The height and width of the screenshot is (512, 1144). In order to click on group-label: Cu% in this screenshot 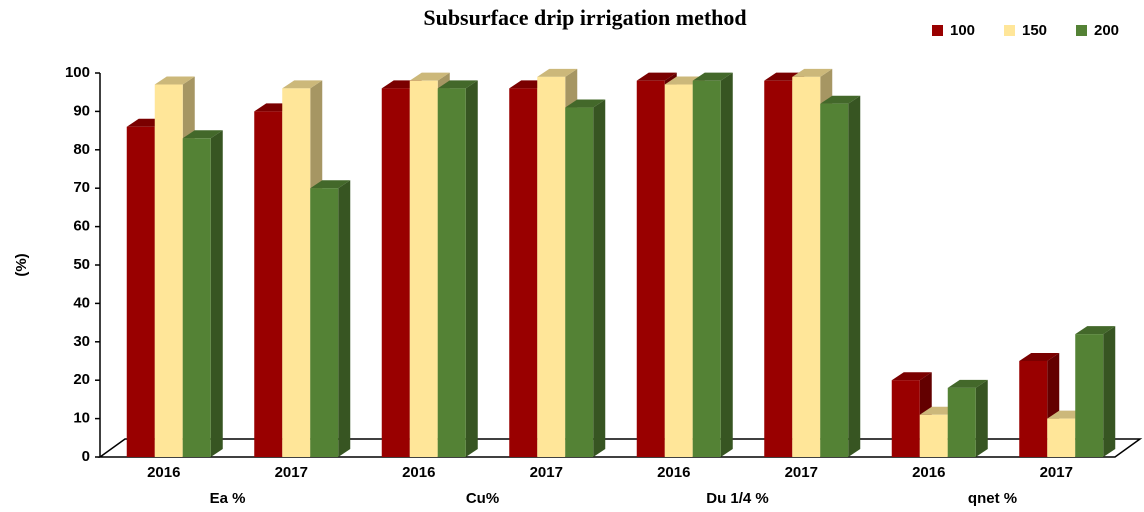, I will do `click(482, 498)`.